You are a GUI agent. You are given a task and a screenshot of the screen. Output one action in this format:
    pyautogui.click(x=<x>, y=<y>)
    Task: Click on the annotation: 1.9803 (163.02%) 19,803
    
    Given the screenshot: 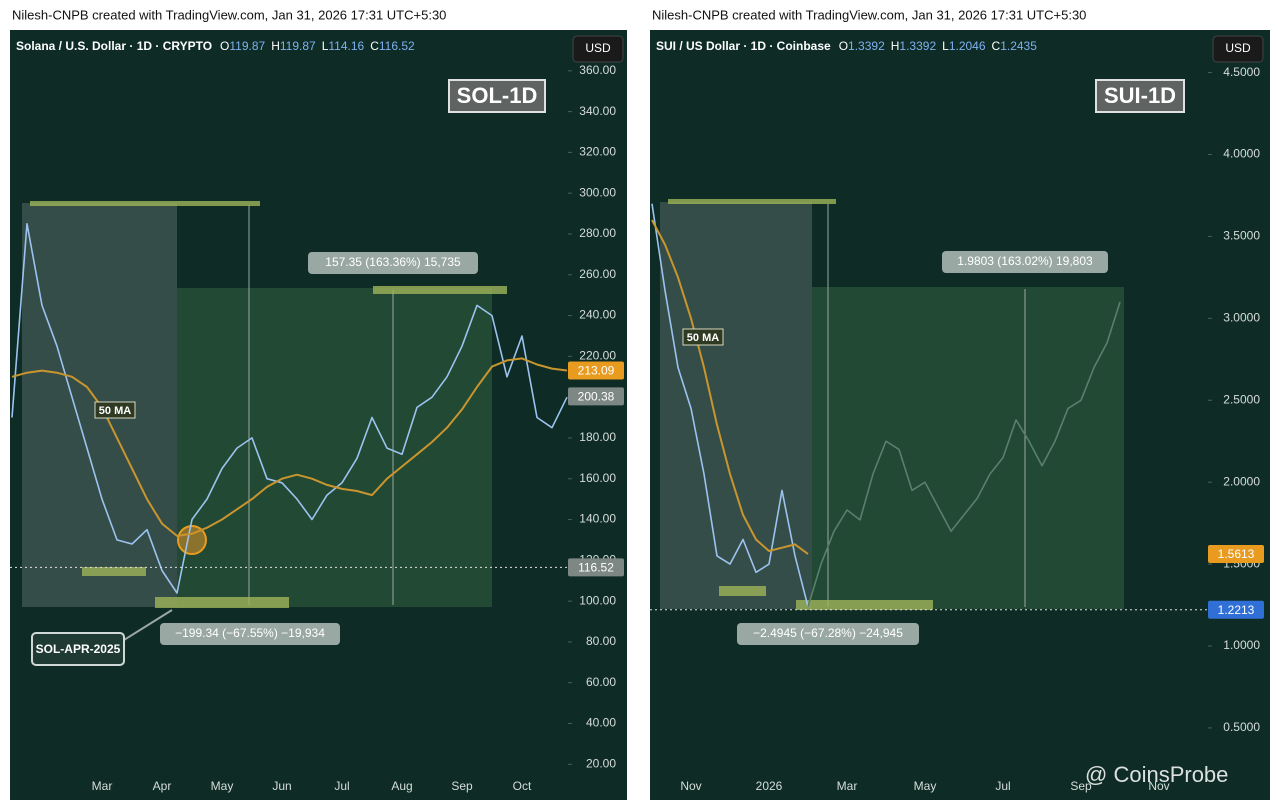 What is the action you would take?
    pyautogui.click(x=1025, y=261)
    